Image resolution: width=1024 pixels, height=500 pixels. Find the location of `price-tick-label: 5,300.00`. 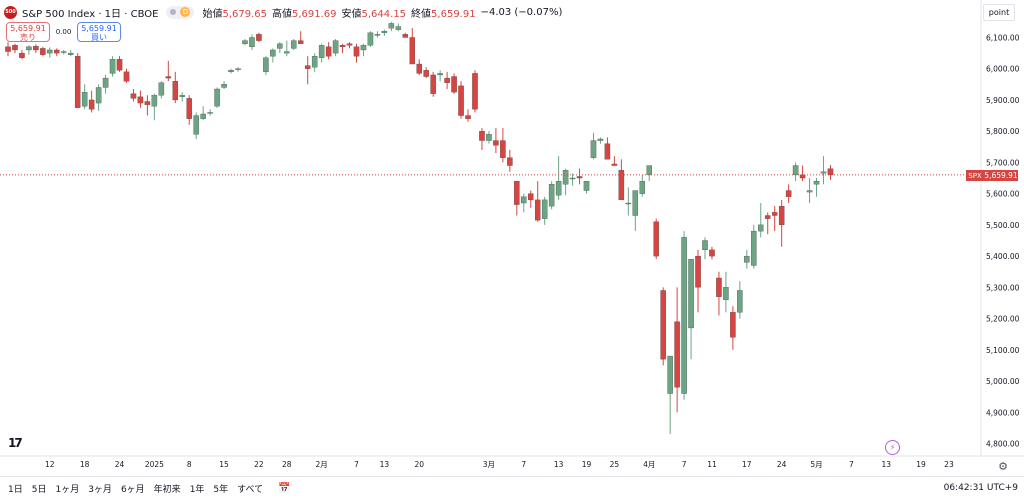

price-tick-label: 5,300.00 is located at coordinates (1003, 287).